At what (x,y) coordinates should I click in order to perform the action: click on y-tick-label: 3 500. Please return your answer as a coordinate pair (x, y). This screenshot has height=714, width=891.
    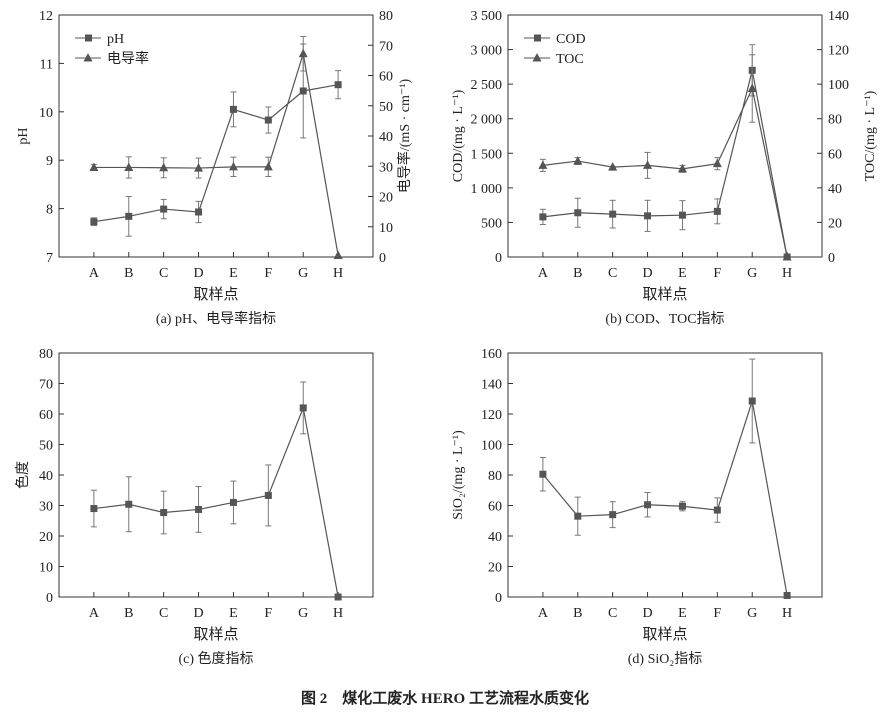
    Looking at the image, I should click on (487, 16).